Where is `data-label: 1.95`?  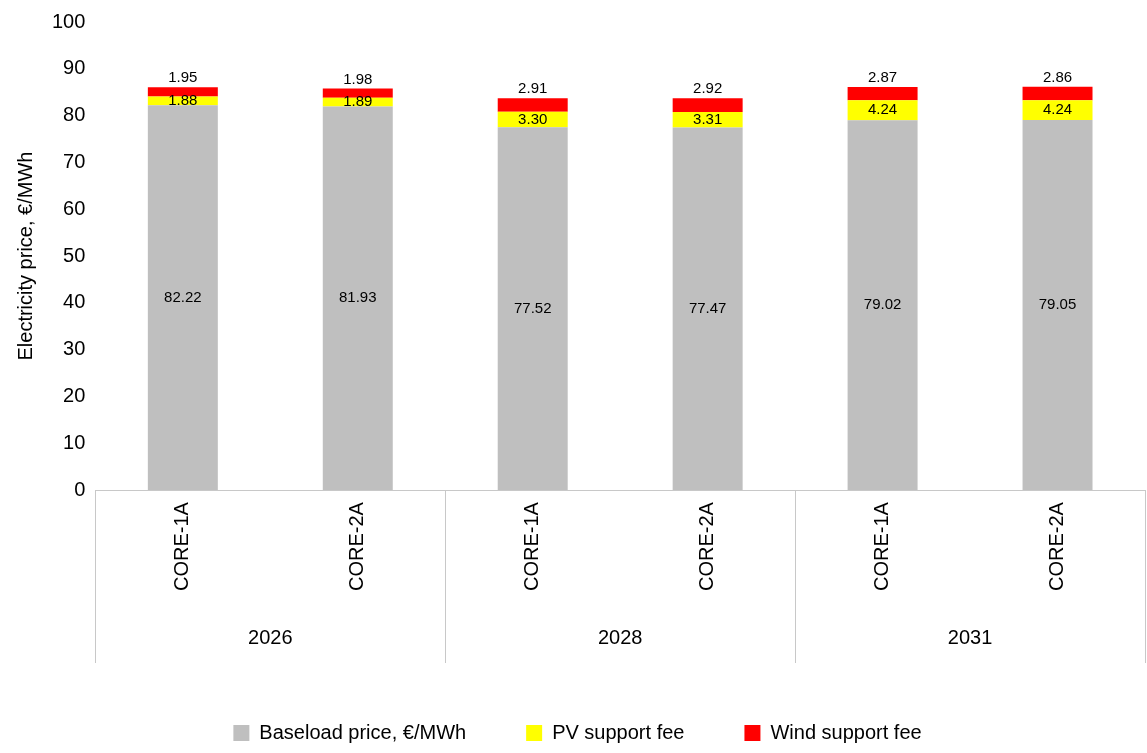
data-label: 1.95 is located at coordinates (183, 77).